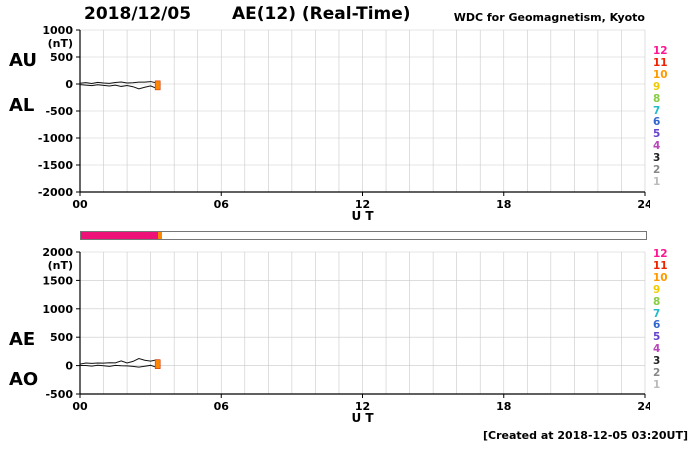  What do you see at coordinates (119, 235) in the screenshot?
I see `coverage-fill` at bounding box center [119, 235].